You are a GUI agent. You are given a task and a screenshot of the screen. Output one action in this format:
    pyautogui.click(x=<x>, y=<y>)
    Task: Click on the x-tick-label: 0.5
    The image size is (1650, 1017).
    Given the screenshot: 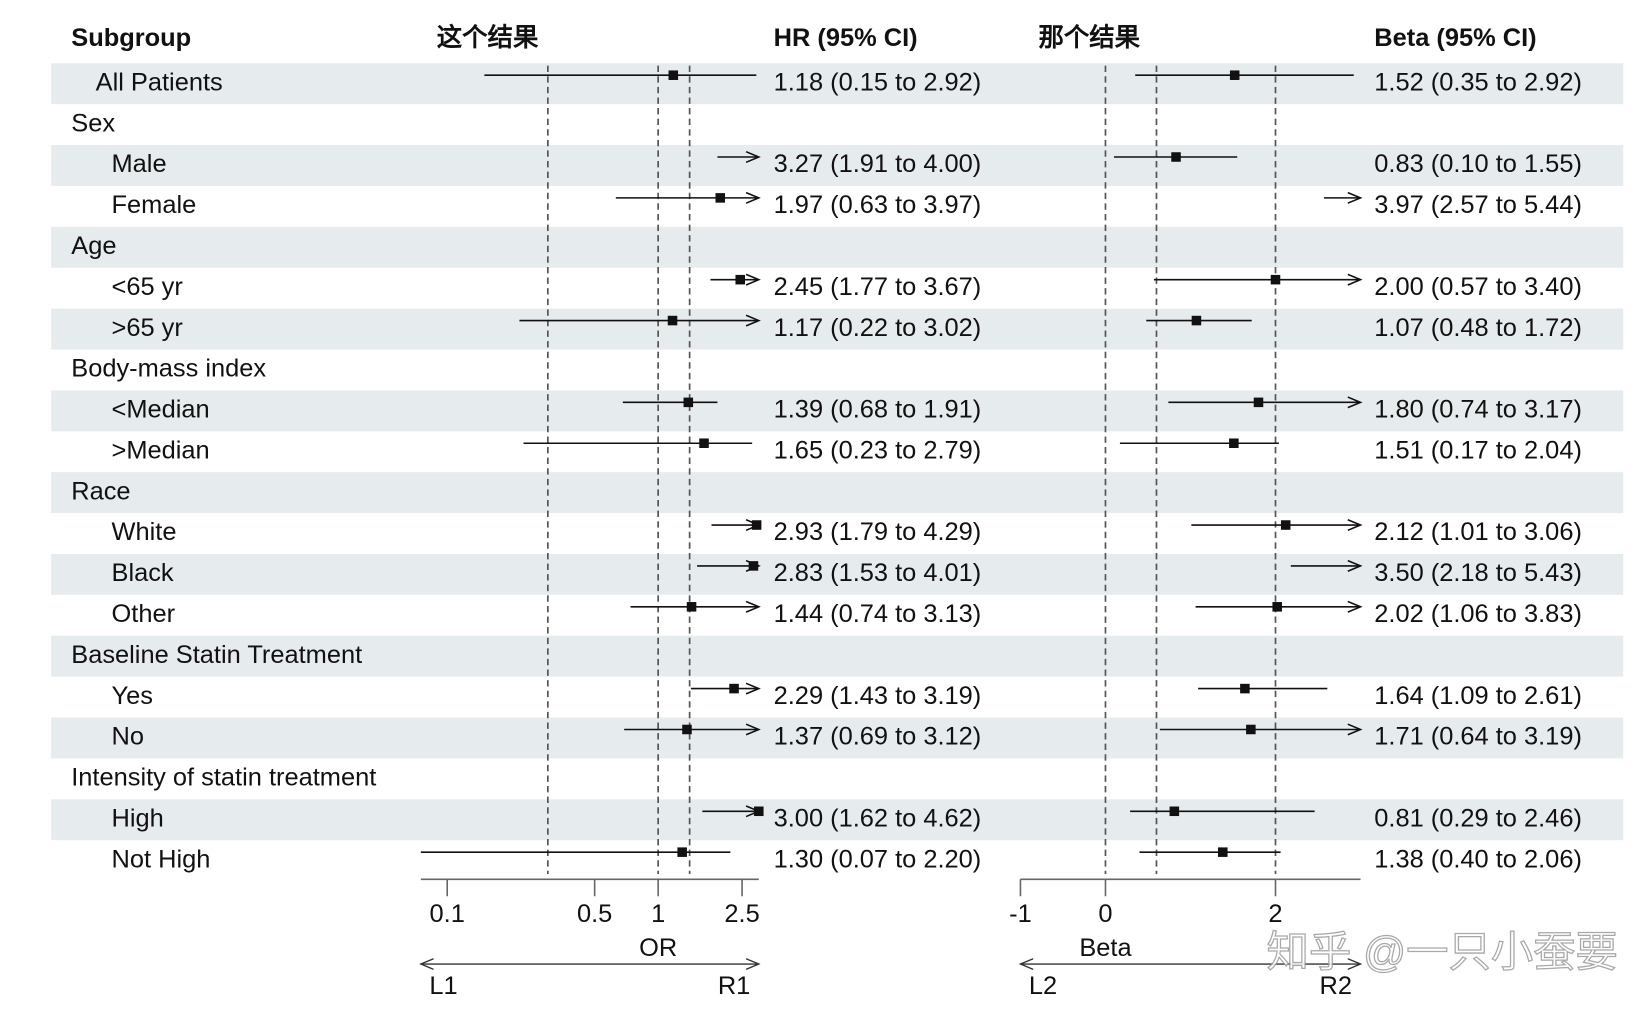 What is the action you would take?
    pyautogui.click(x=594, y=914)
    